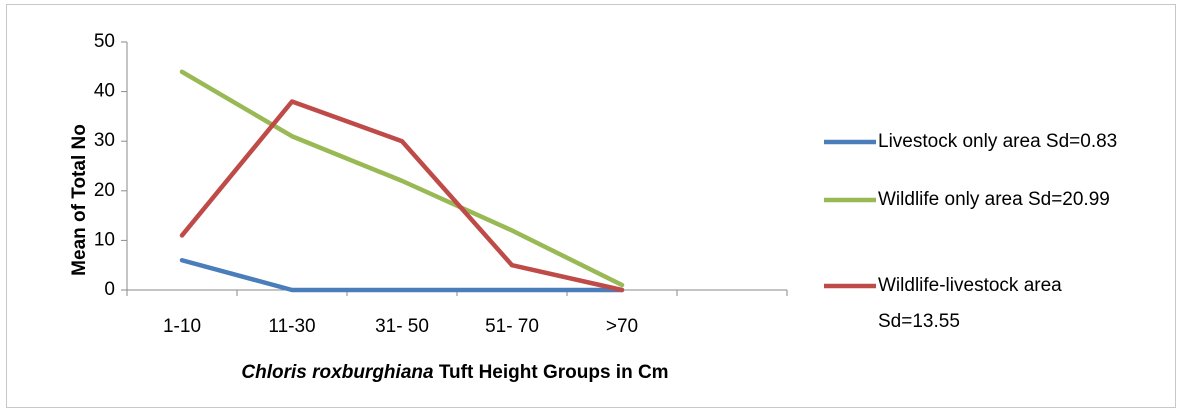  Describe the element at coordinates (104, 140) in the screenshot. I see `y-tick-label: 30` at that location.